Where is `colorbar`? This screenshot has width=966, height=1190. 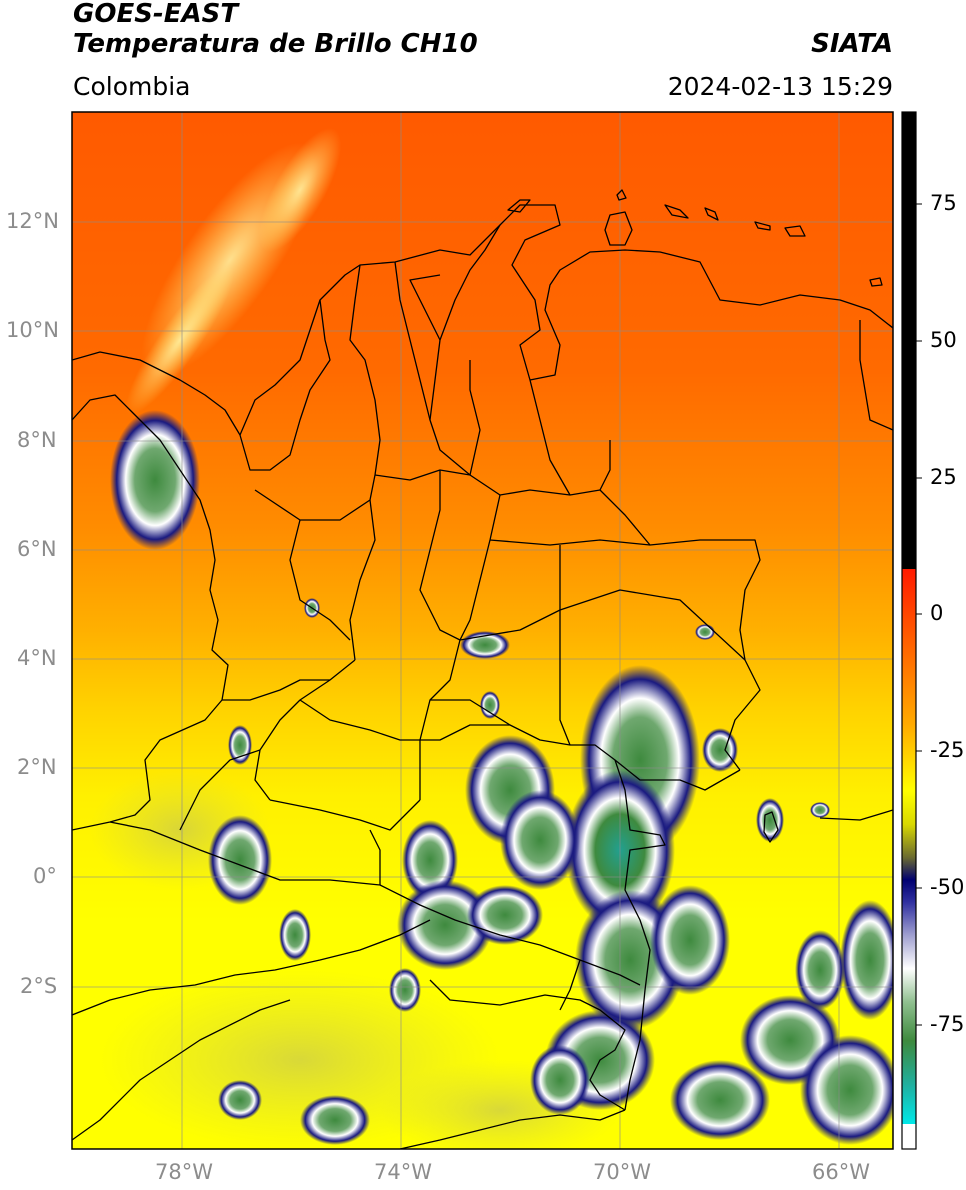 colorbar is located at coordinates (911, 630).